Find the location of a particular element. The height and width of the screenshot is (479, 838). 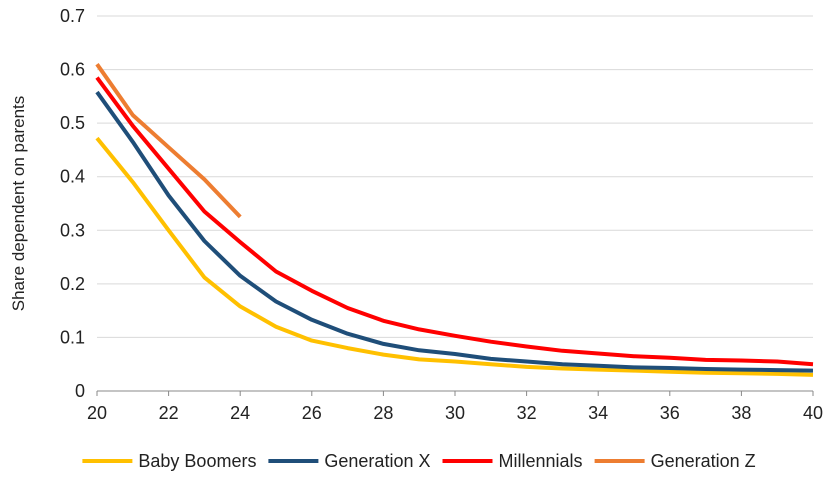

legend-item: Baby Boomers is located at coordinates (169, 461).